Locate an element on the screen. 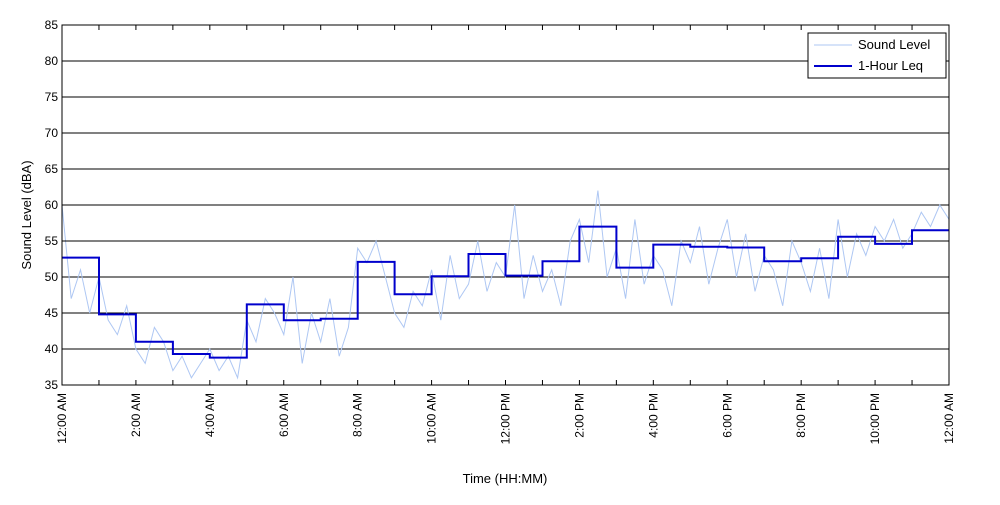  legend-box is located at coordinates (877, 55).